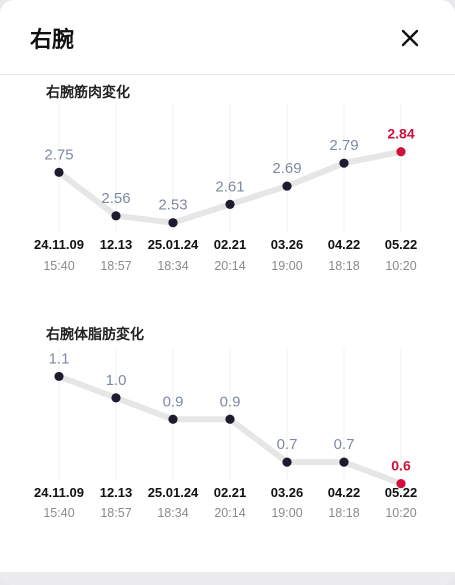  I want to click on data-label: 2.79, so click(343, 145).